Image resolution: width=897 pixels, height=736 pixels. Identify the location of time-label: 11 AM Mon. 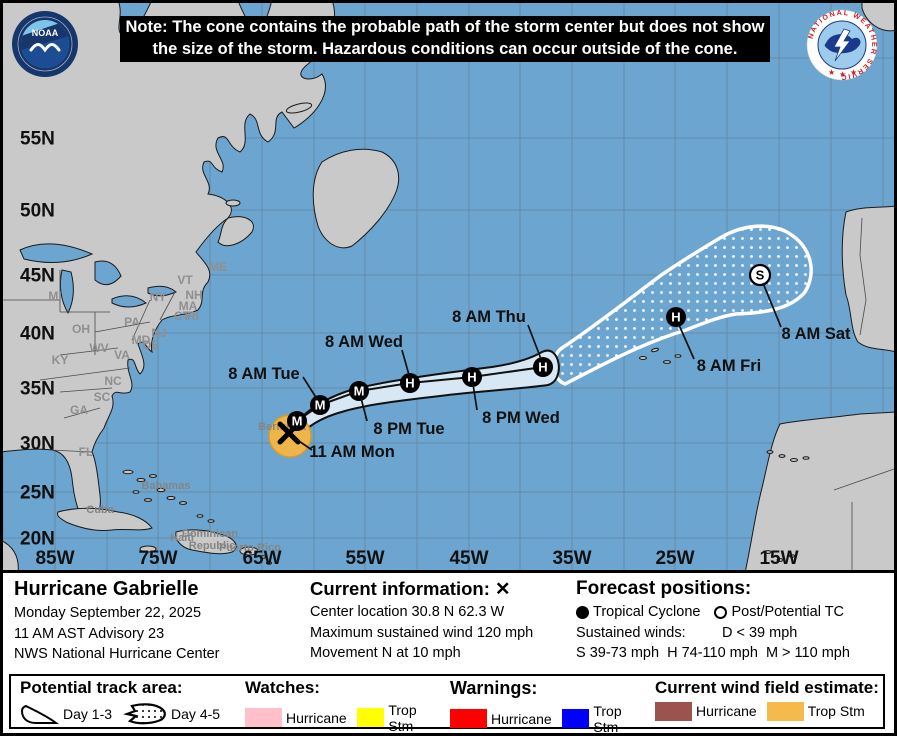
(352, 452).